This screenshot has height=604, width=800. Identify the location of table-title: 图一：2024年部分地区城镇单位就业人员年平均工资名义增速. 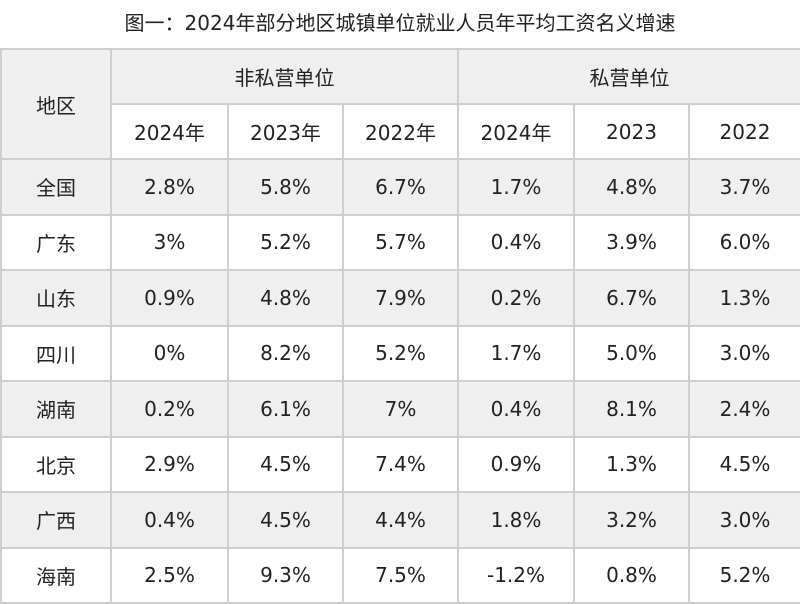
(400, 23).